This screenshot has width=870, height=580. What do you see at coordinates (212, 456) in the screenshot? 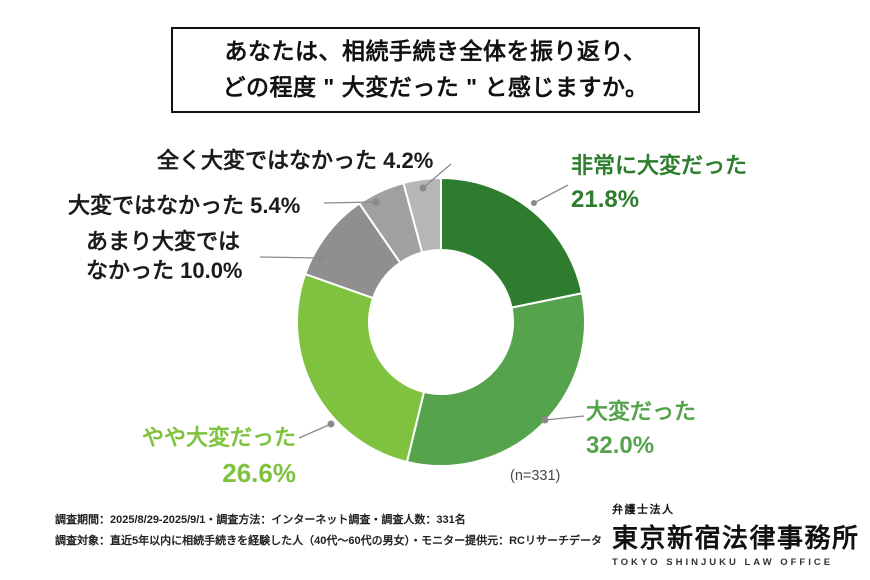
I see `callout-somewhat-difficult: やや大変だった 26.6%` at bounding box center [212, 456].